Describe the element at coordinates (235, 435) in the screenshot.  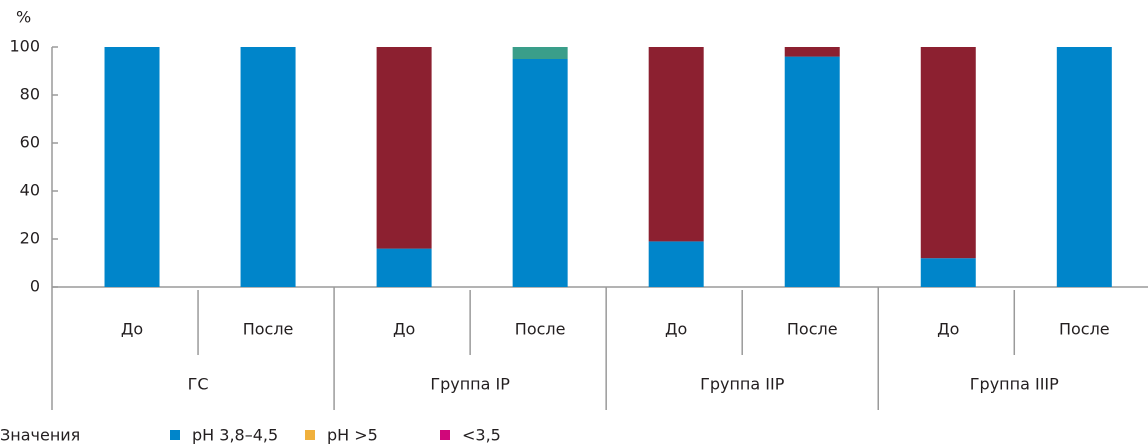
I see `legend-label: pH 3,8–4,5` at that location.